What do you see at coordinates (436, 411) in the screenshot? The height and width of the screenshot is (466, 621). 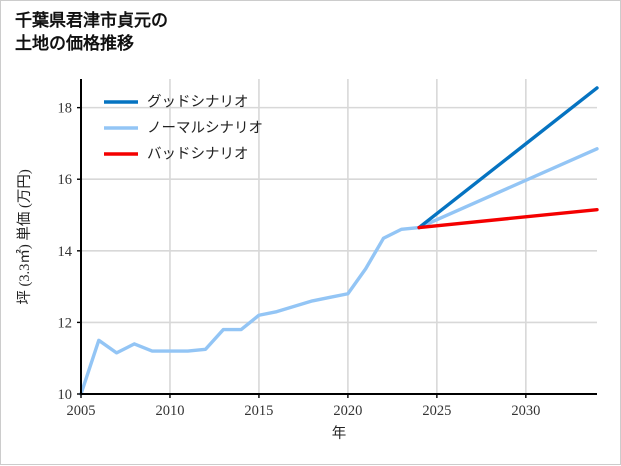 I see `x-tick-label: 2025` at bounding box center [436, 411].